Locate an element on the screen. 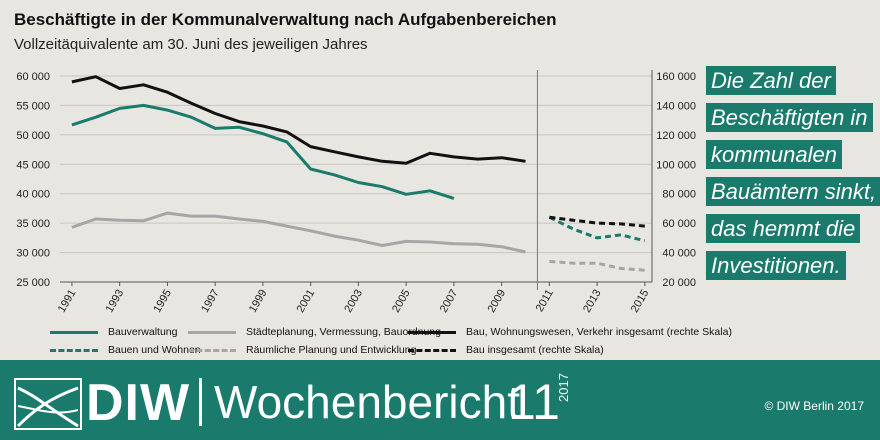 This screenshot has height=440, width=880. y-tick-right: 160 000 is located at coordinates (676, 77).